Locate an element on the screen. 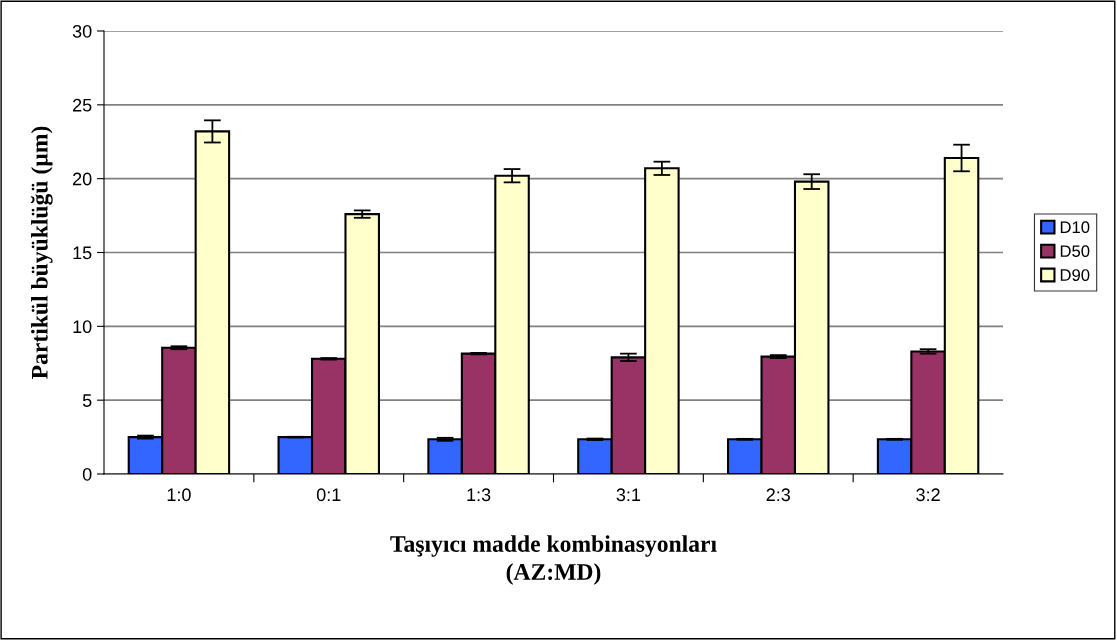 The width and height of the screenshot is (1117, 640). y-tick-label: 20 is located at coordinates (82, 179).